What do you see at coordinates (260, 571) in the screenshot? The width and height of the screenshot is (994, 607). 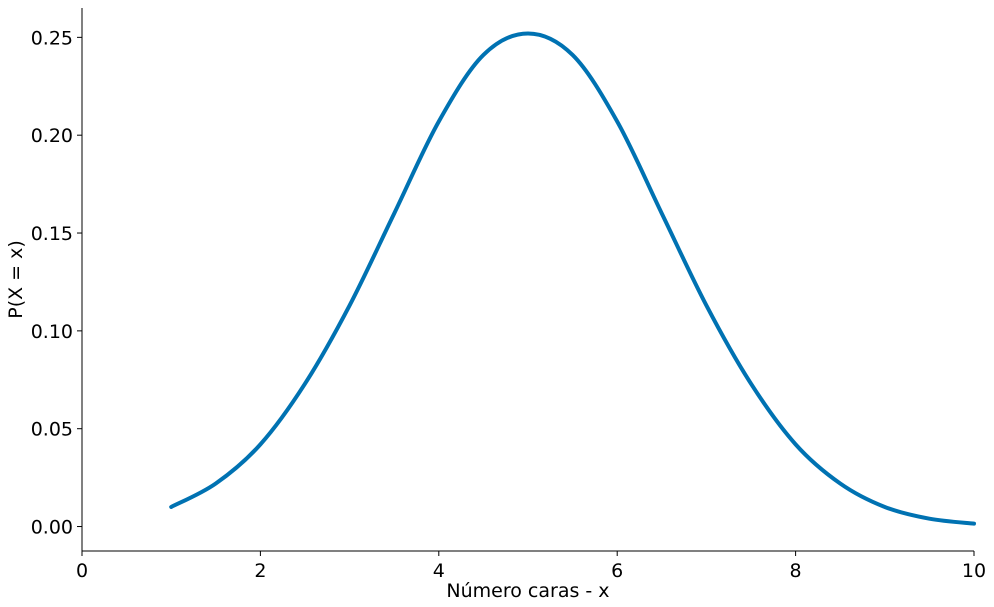 I see `x-tick-label: 2` at bounding box center [260, 571].